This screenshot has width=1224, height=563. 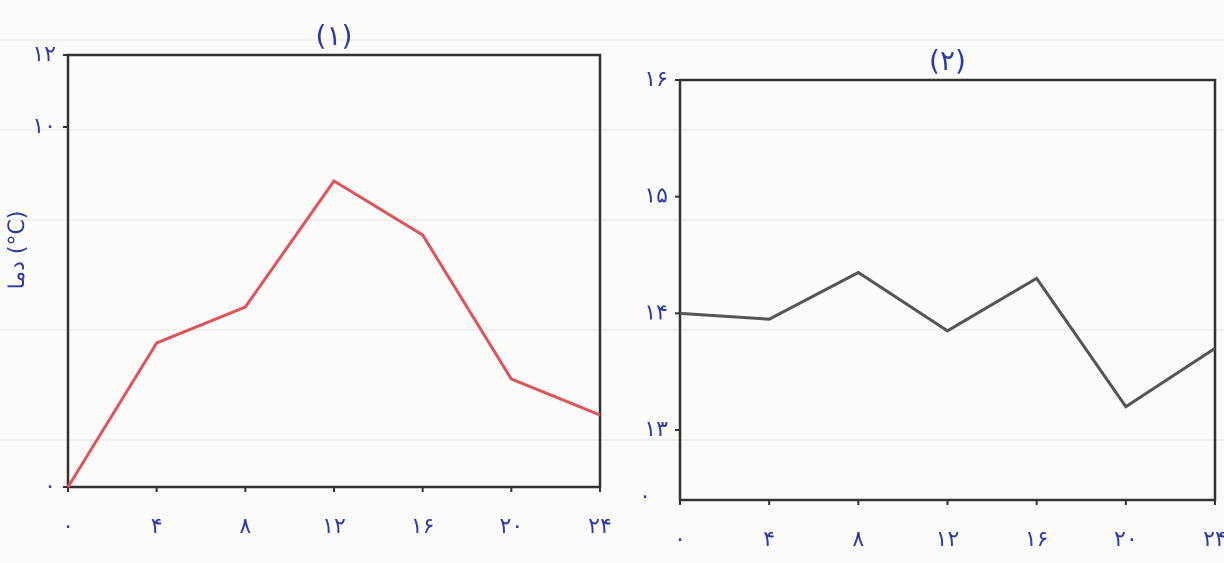 I want to click on chart-title: (۱), so click(x=334, y=35).